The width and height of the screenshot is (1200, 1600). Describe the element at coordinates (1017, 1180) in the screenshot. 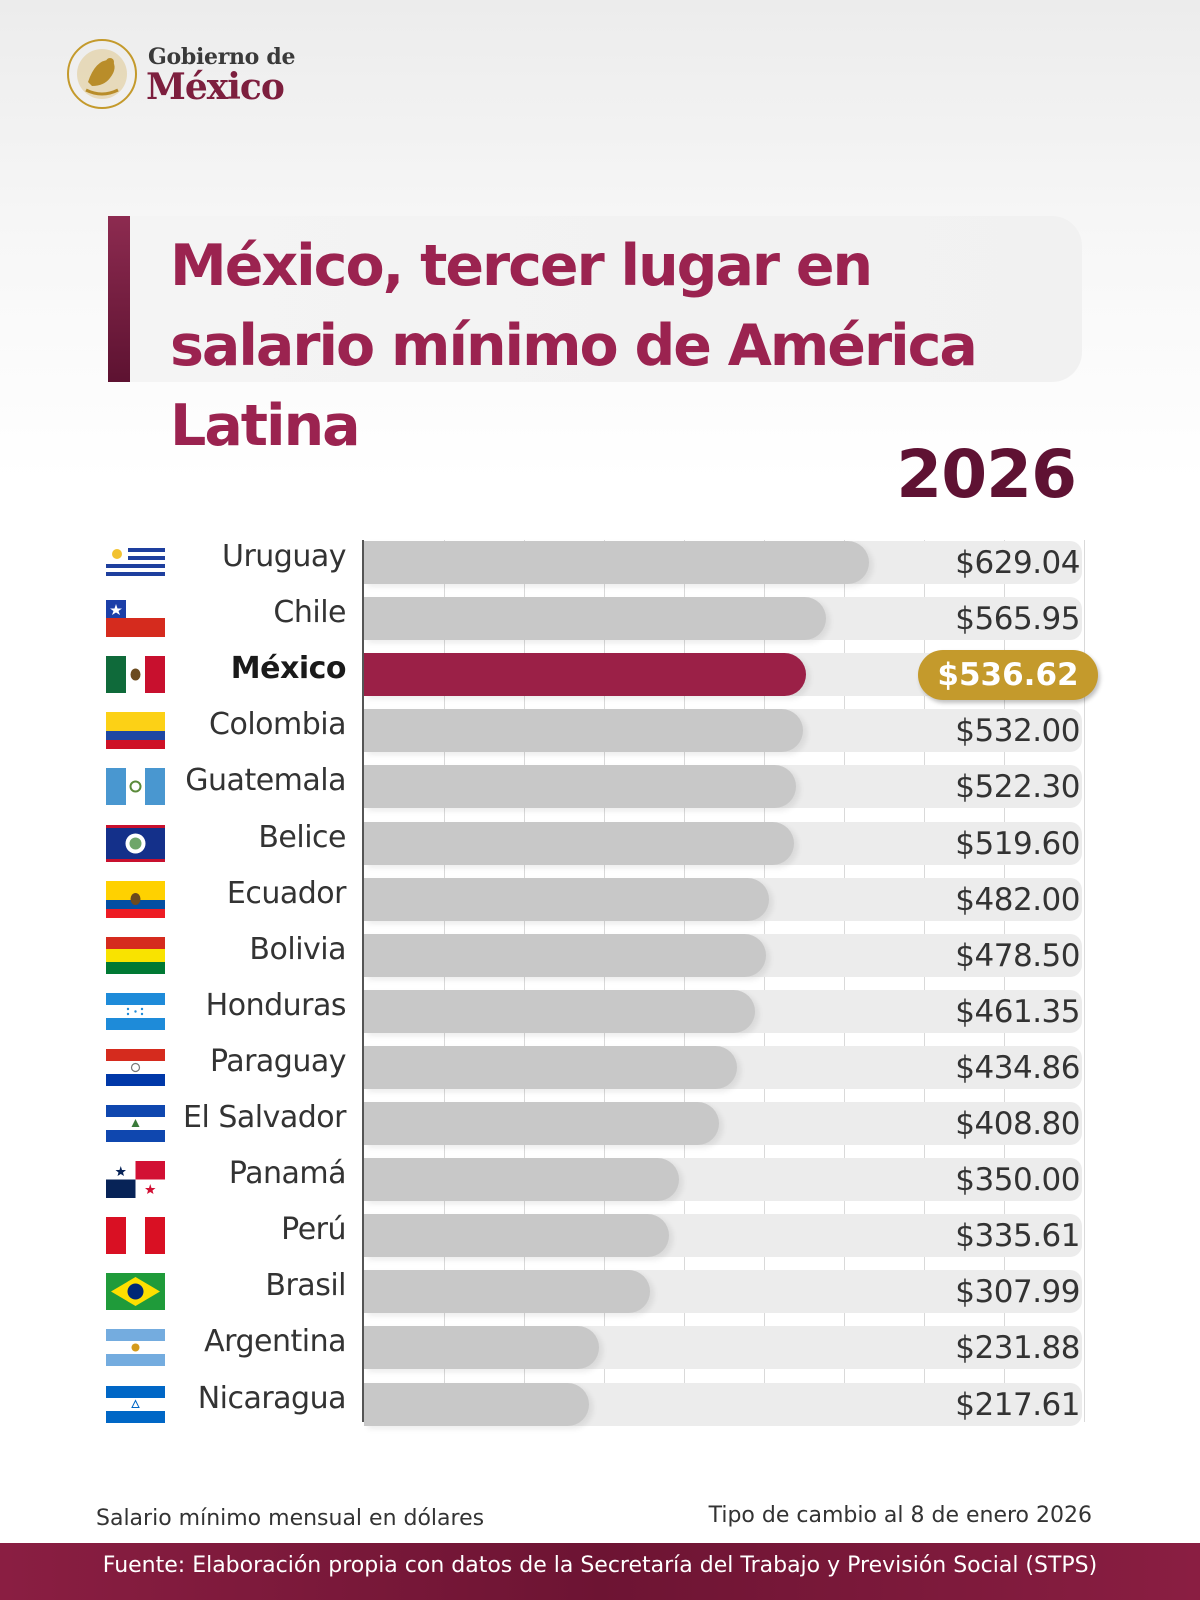

I see `value-label: $350.00` at that location.